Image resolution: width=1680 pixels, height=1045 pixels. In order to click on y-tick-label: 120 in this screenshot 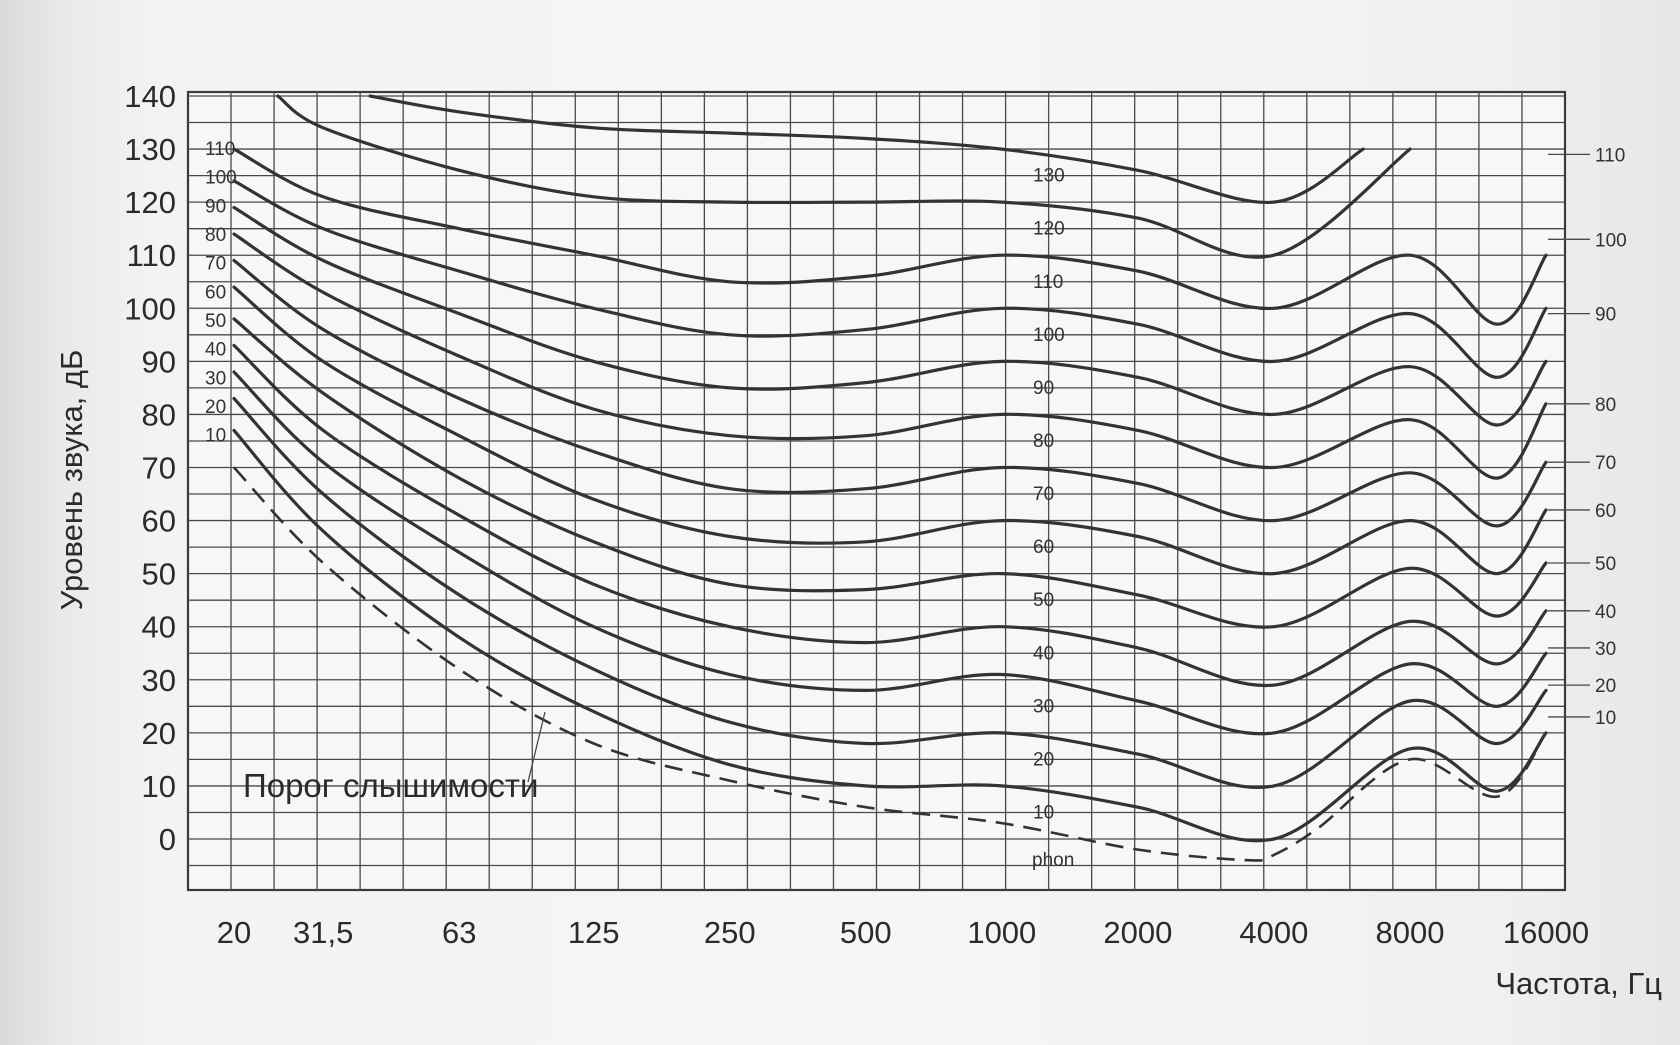, I will do `click(150, 202)`.